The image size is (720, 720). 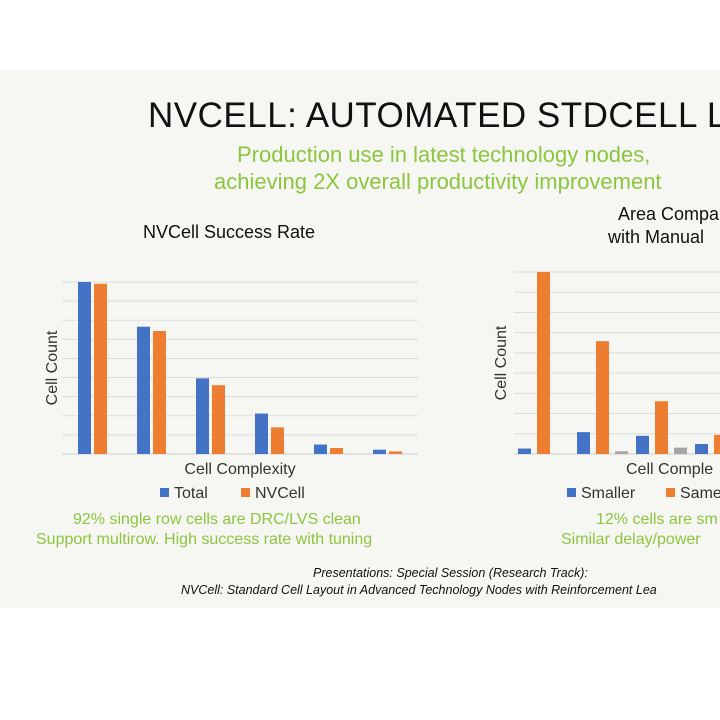 I want to click on right-chart-title-line-1: Area Compa, so click(x=669, y=214).